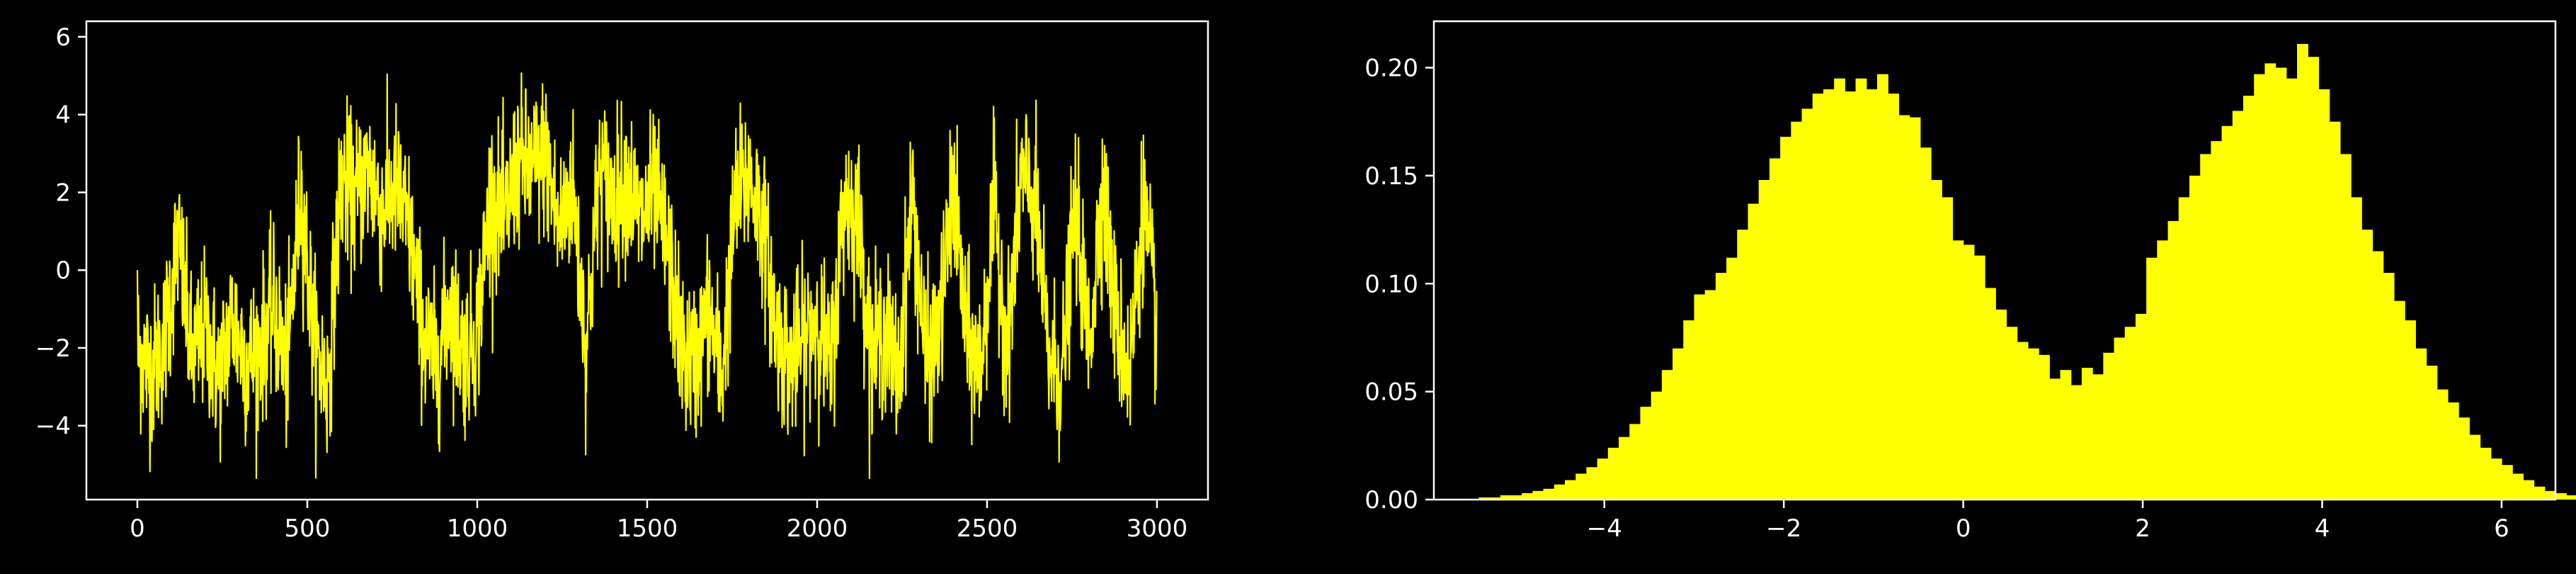 The image size is (2576, 574). Describe the element at coordinates (60, 232) in the screenshot. I see `trace-y-axis: −4 −2 0 2 4 6` at that location.